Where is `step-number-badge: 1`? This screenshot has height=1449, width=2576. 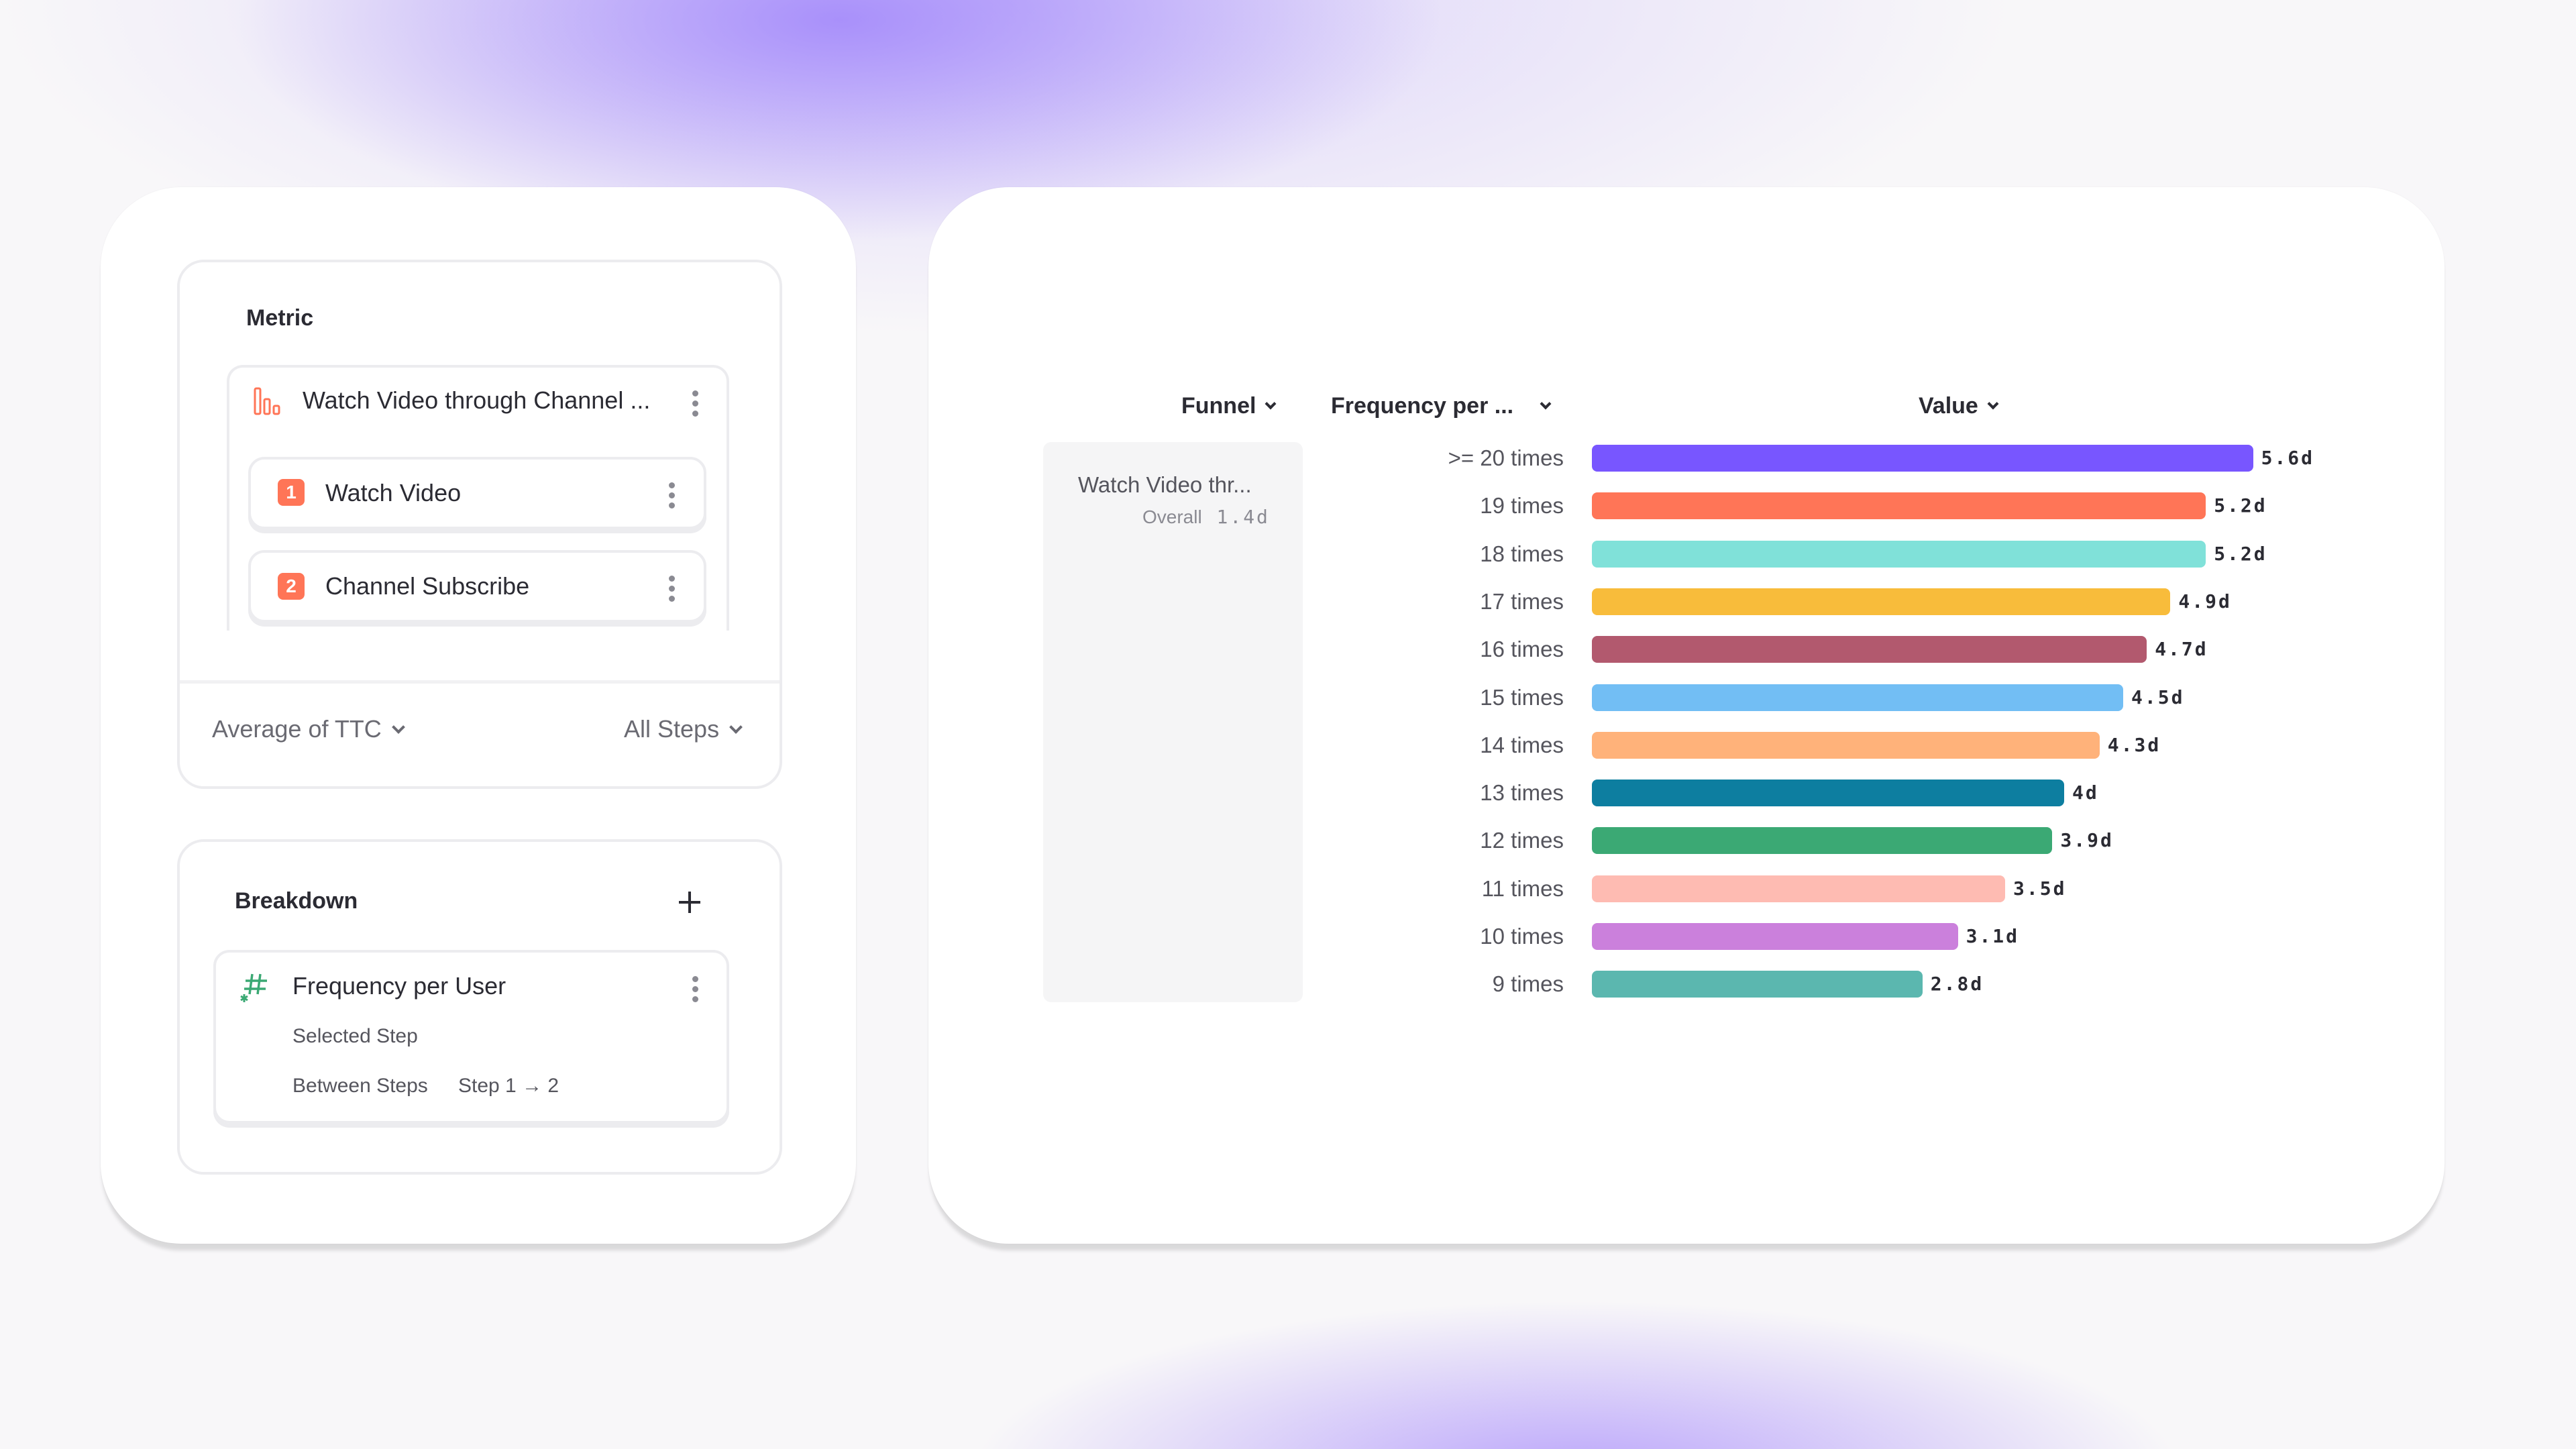
step-number-badge: 1 is located at coordinates (291, 492).